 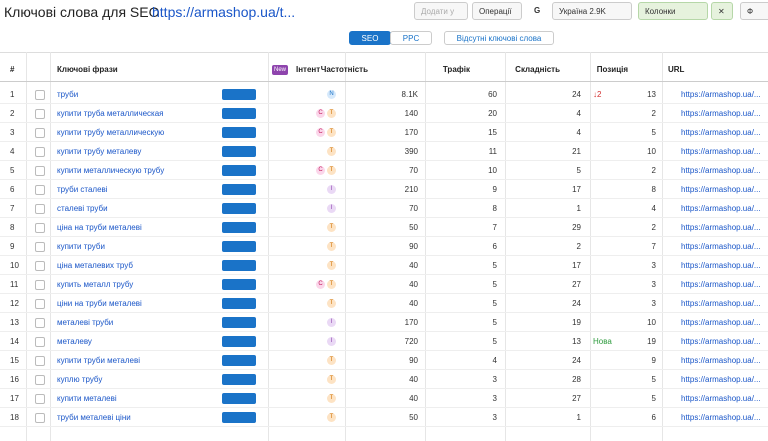 What do you see at coordinates (110, 113) in the screenshot?
I see `keyword: купити труба металлическая` at bounding box center [110, 113].